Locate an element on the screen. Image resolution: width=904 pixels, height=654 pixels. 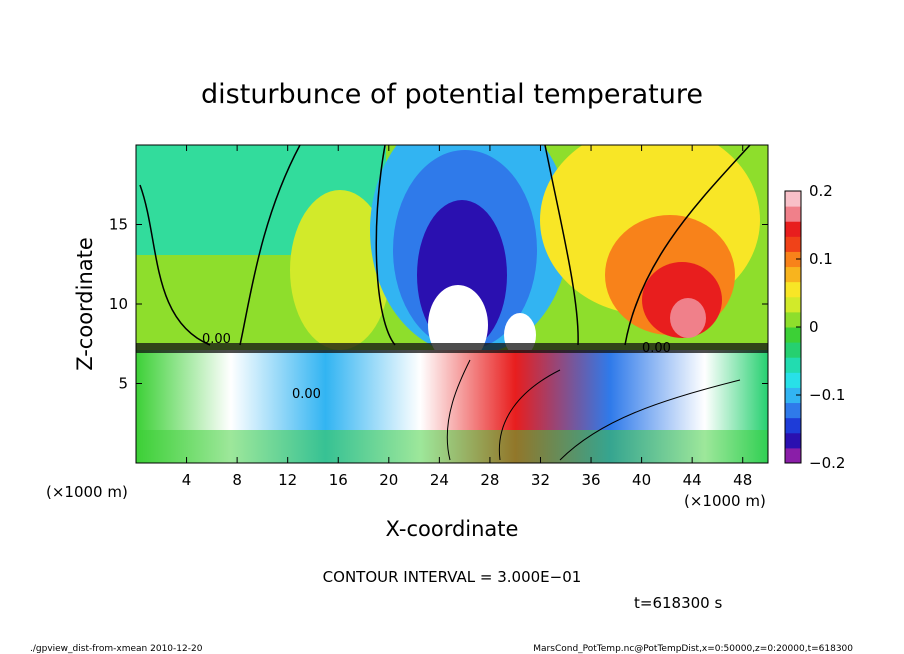
contour-label-3: 0.00 is located at coordinates (306, 394).